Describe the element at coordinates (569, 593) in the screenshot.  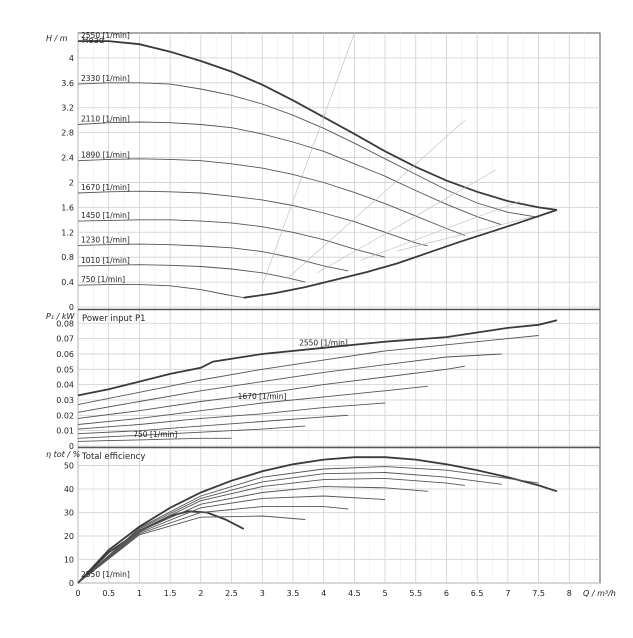
I see `x-tick-label: 8` at that location.